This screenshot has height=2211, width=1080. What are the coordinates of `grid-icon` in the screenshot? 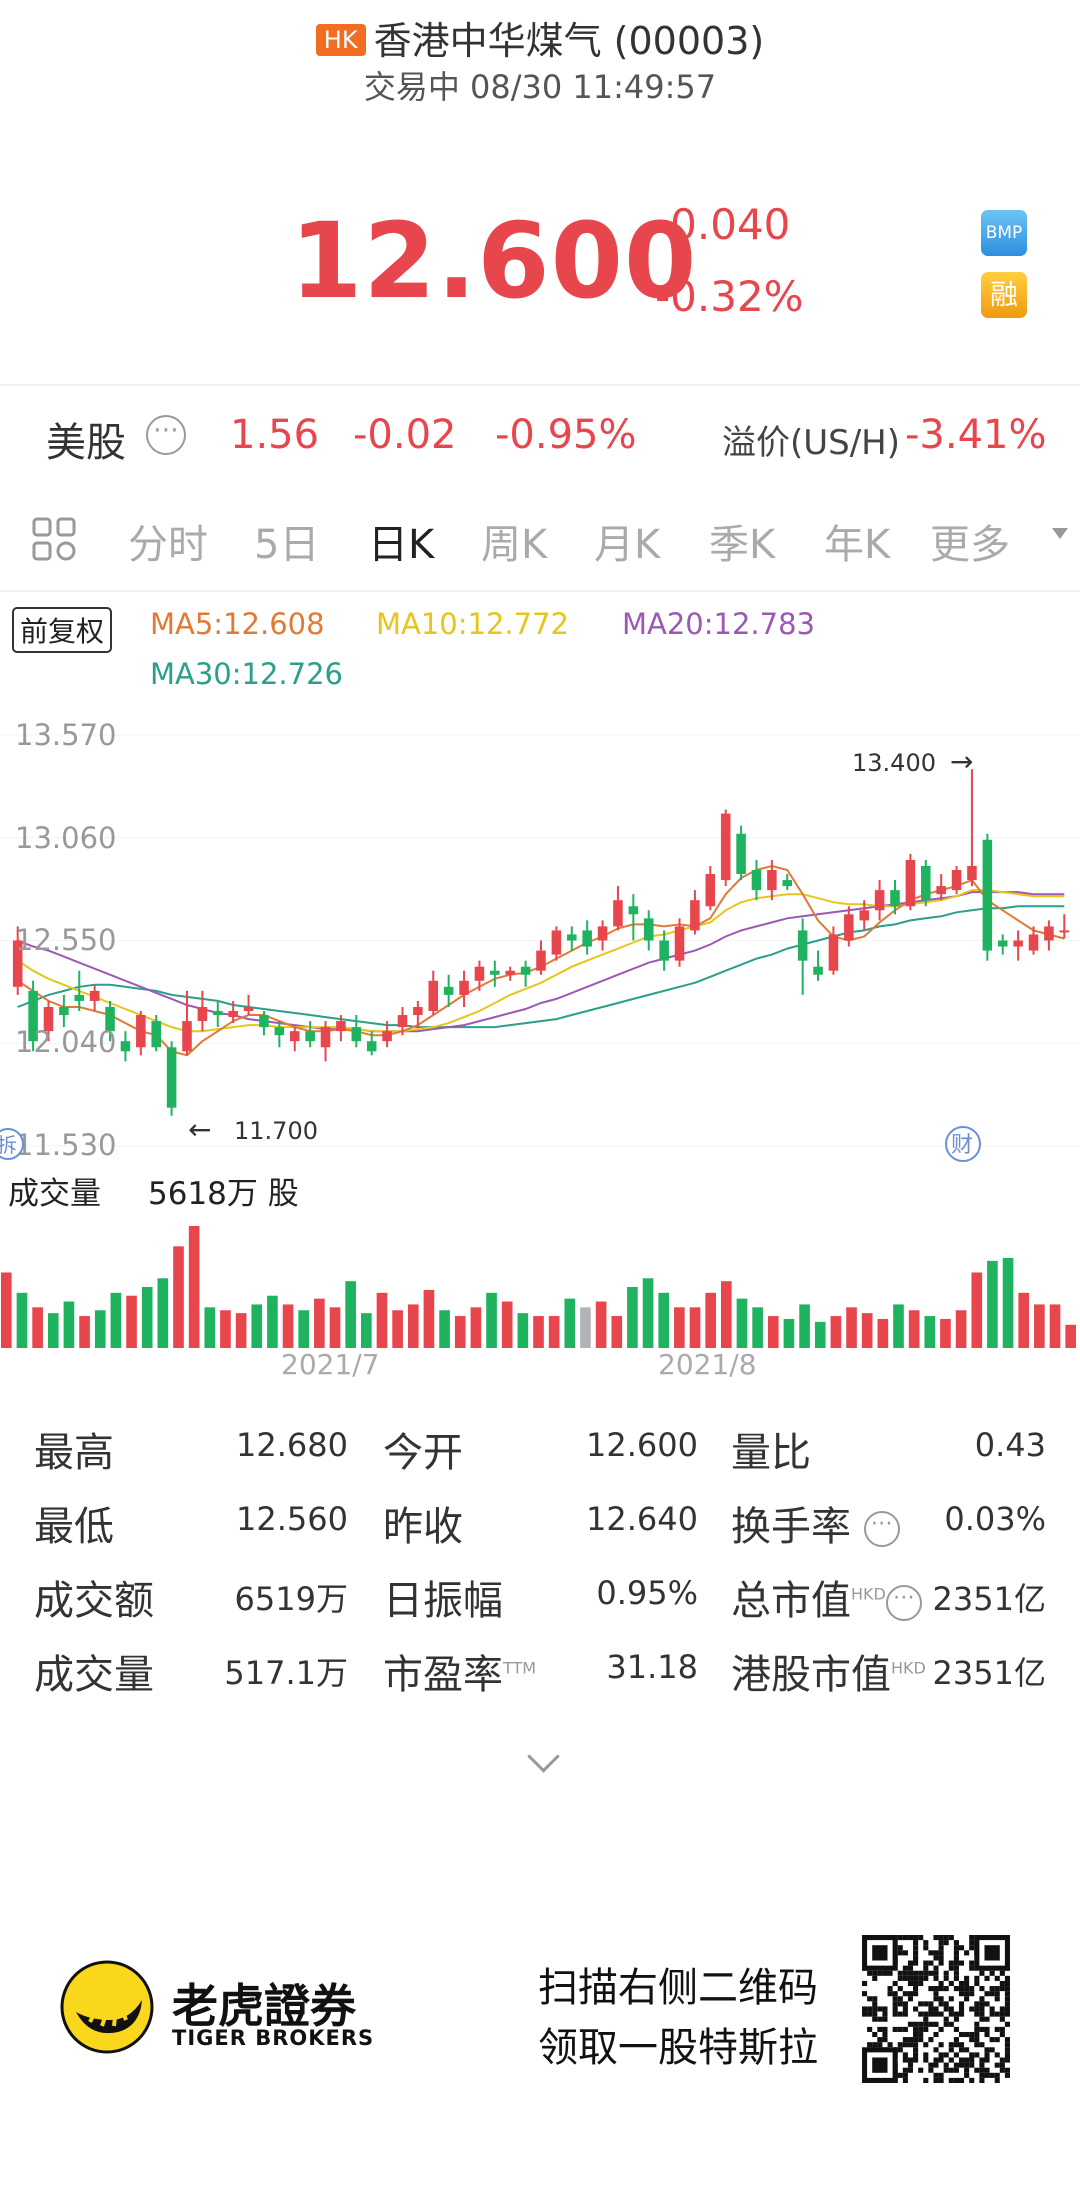 It's located at (55, 540).